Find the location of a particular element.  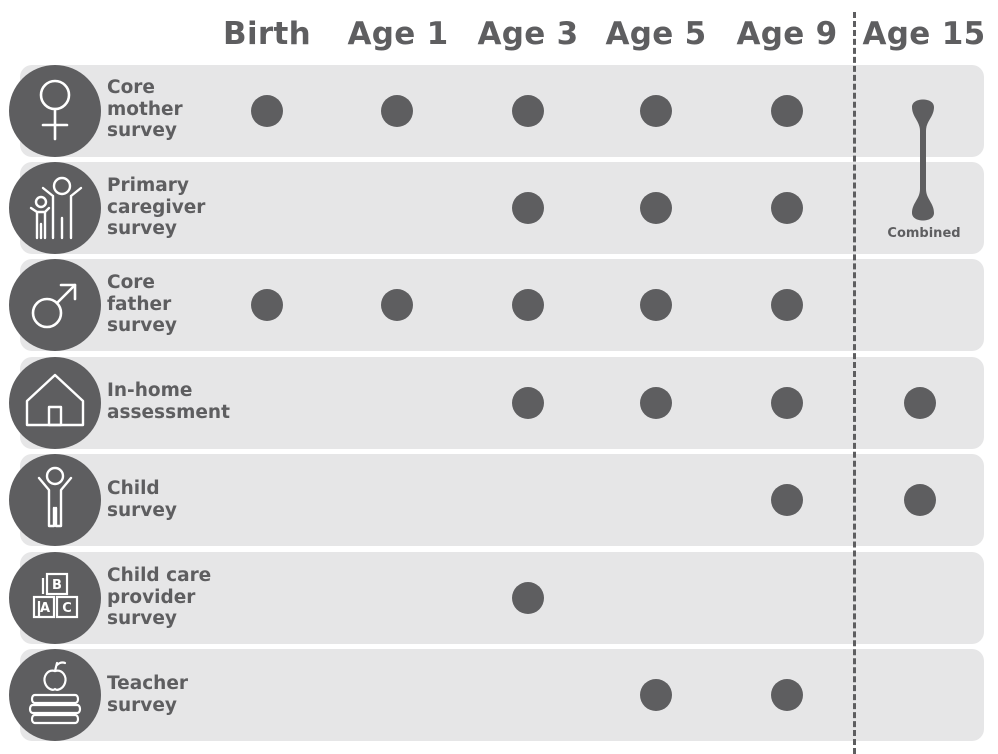

row-label-teacher-survey: Teacher survey is located at coordinates (148, 694).